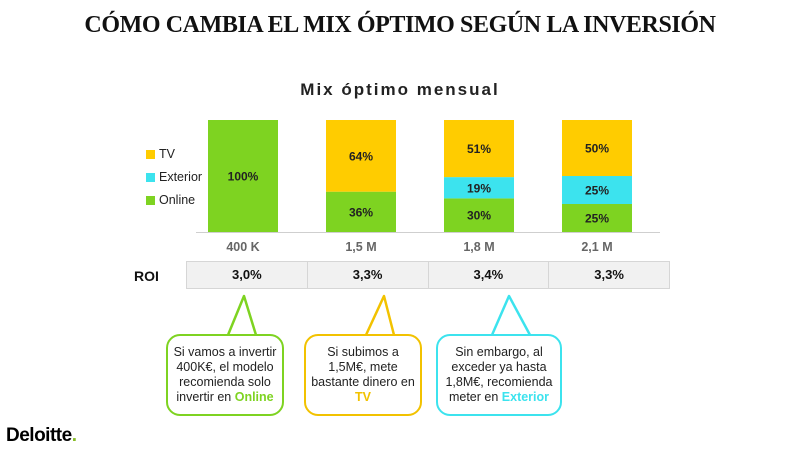 This screenshot has width=800, height=450. I want to click on data-label: 100%, so click(243, 177).